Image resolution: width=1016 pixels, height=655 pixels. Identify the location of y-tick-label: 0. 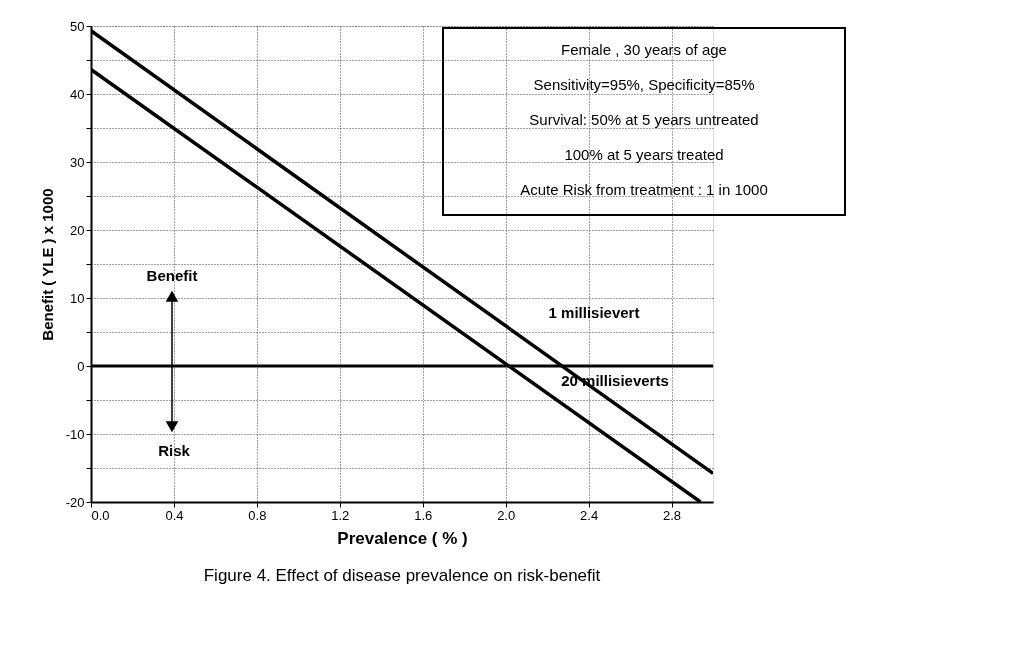
(81, 366).